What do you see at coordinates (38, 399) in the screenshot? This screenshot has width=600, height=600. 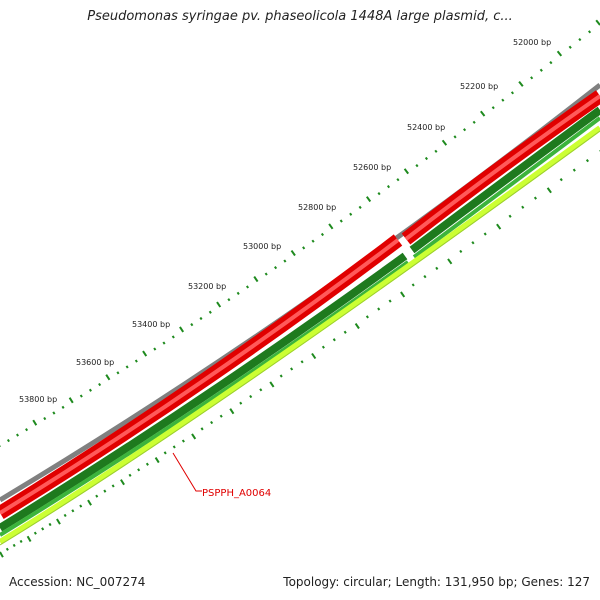 I see `tick-label-53800: 53800 bp` at bounding box center [38, 399].